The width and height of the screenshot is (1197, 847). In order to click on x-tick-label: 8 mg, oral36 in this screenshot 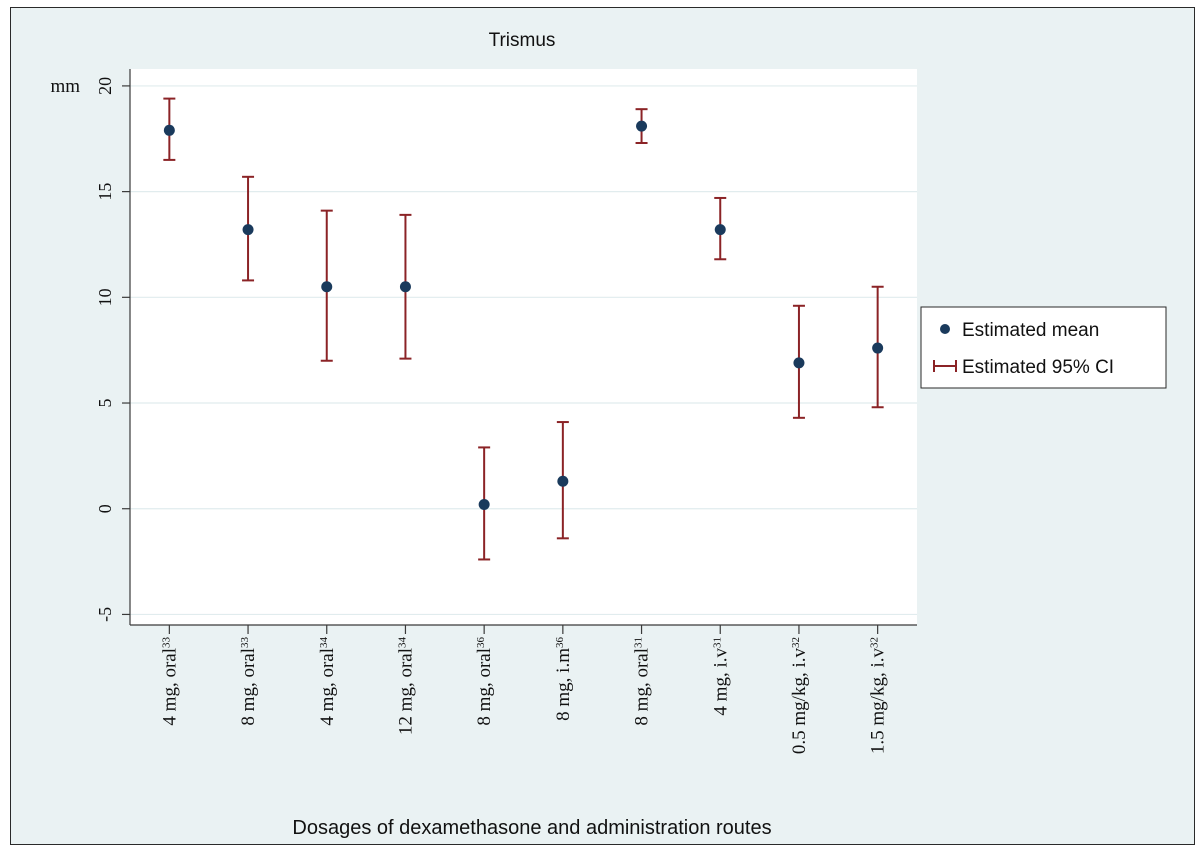, I will do `click(484, 681)`.